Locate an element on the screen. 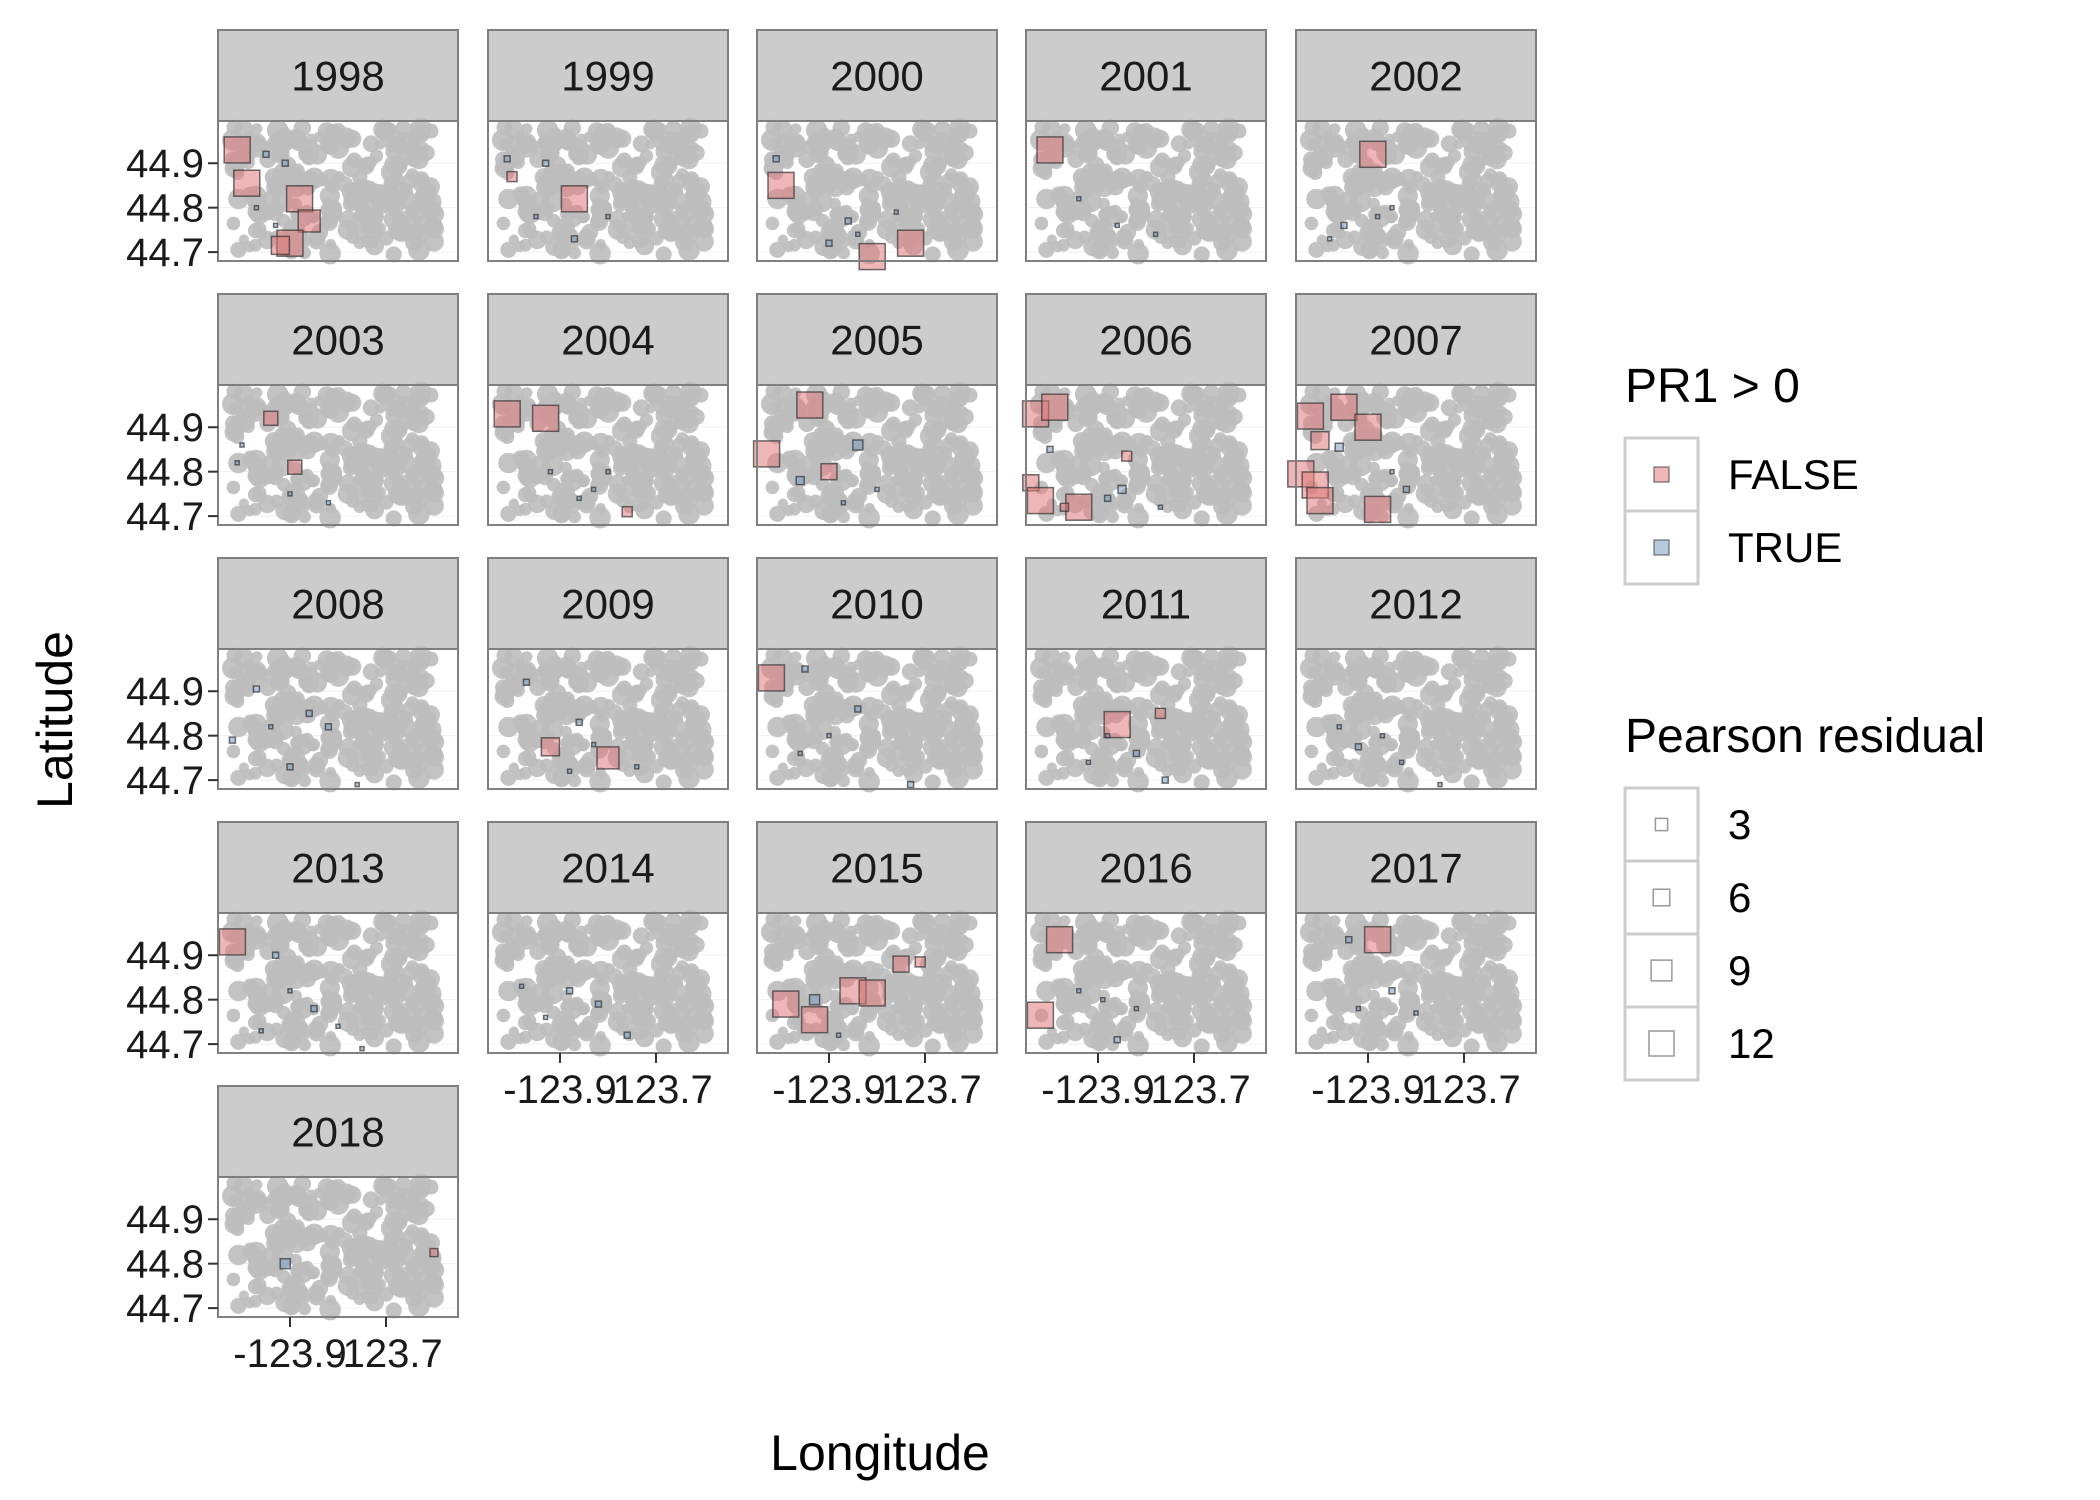 This screenshot has height=1500, width=2100. facet-strip-label: 2008 is located at coordinates (337, 604).